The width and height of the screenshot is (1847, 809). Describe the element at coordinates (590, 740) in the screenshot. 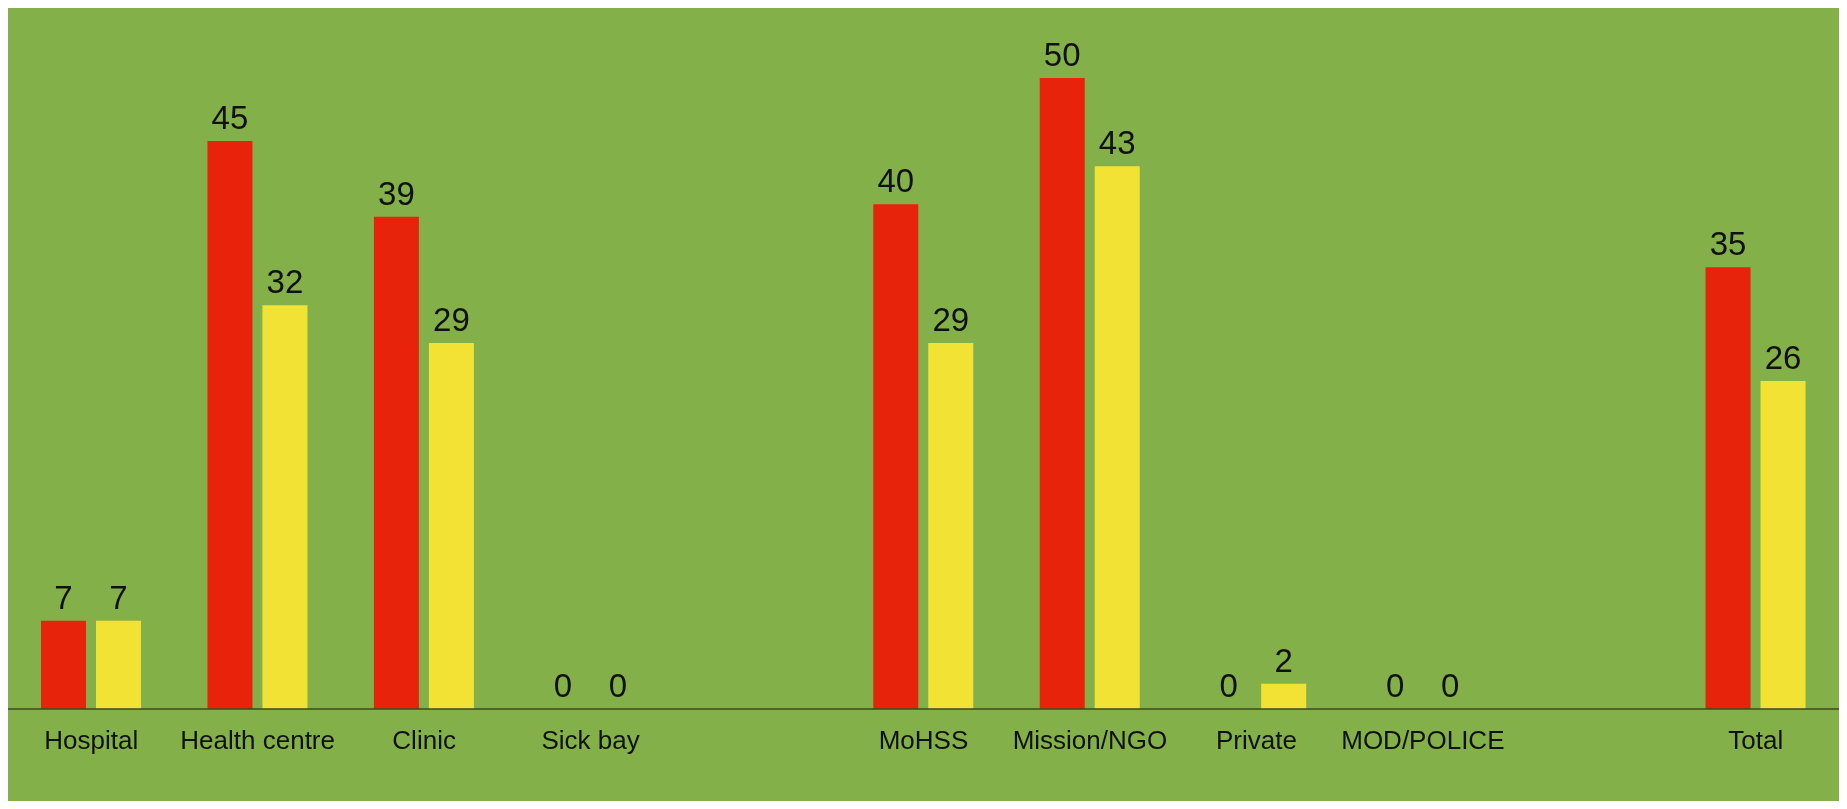

I see `x-tick-label: Sick bay` at that location.